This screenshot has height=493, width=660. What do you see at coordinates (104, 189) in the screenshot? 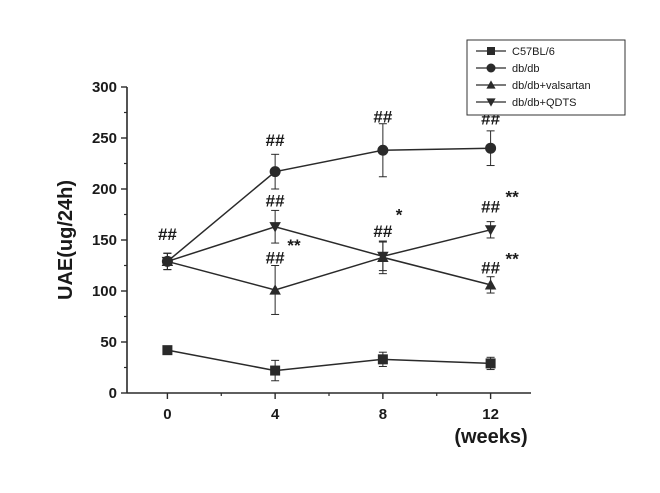
I see `y-tick-label: 200` at bounding box center [104, 189].